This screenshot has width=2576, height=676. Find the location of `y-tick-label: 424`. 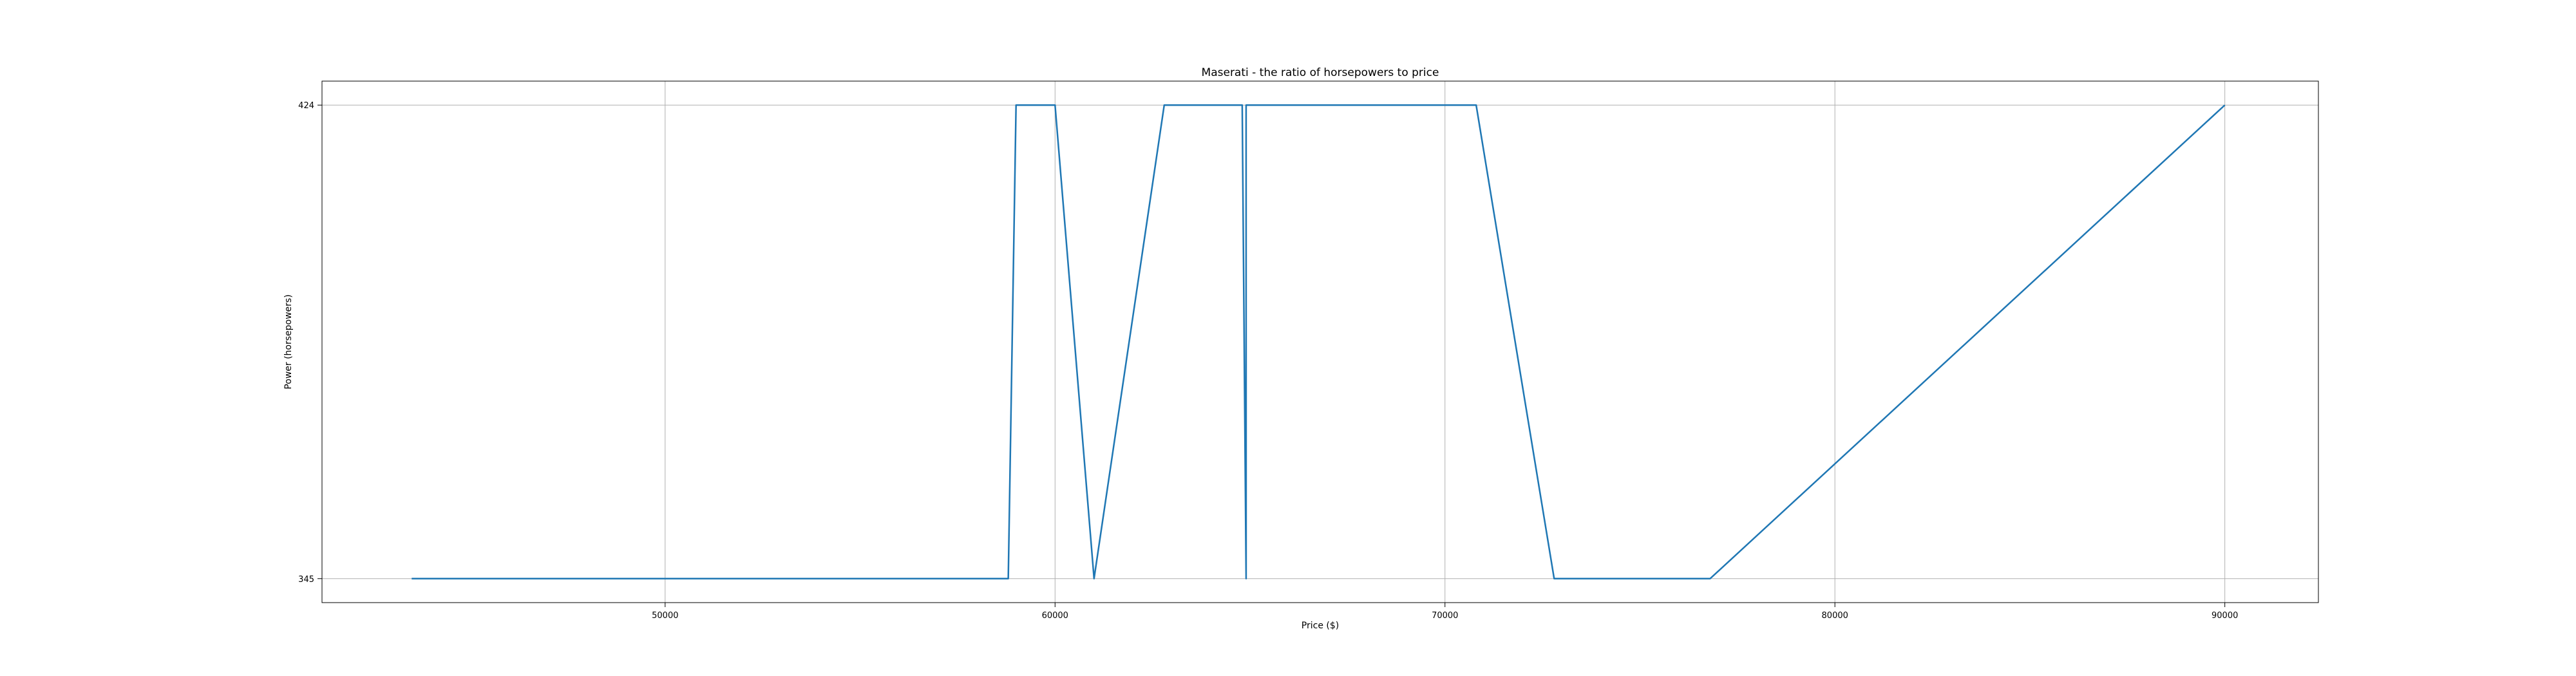

y-tick-label: 424 is located at coordinates (306, 106).